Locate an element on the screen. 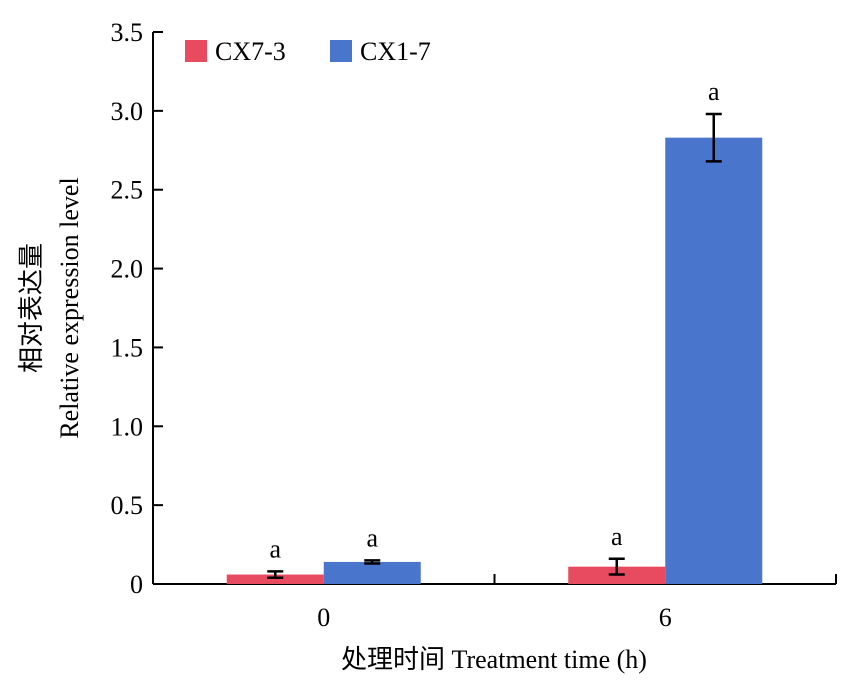 This screenshot has width=852, height=695. y-tick-label: 2.0 is located at coordinates (127, 269).